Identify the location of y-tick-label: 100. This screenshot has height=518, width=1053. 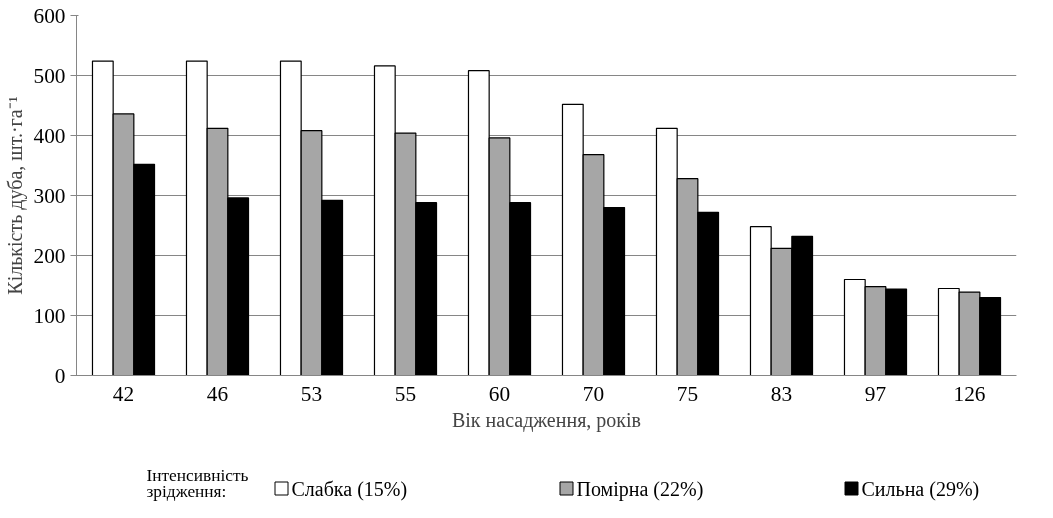
(49, 315).